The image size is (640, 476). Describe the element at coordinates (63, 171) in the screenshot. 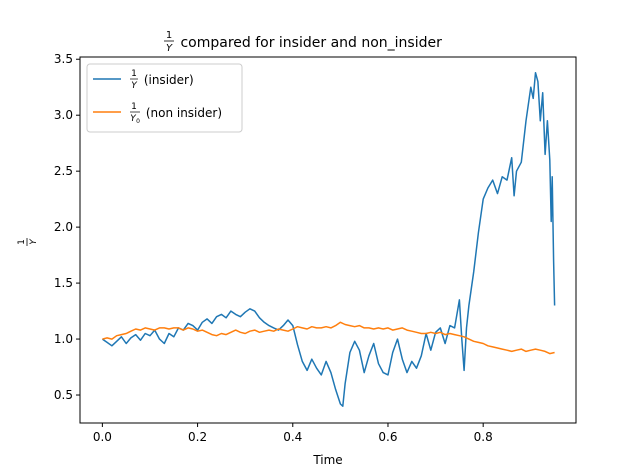

I see `y-tick-label: 2.5` at that location.